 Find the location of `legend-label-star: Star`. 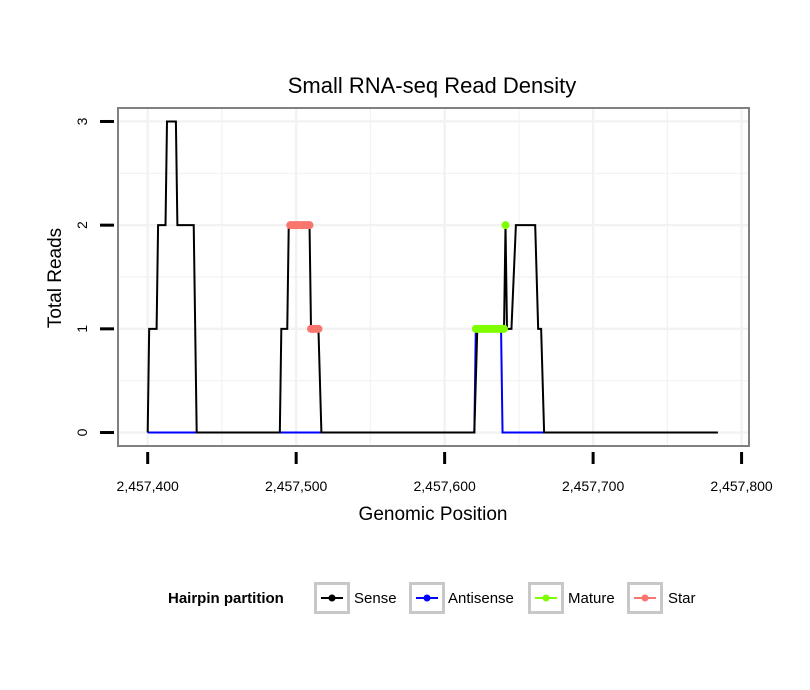

legend-label-star: Star is located at coordinates (682, 598).